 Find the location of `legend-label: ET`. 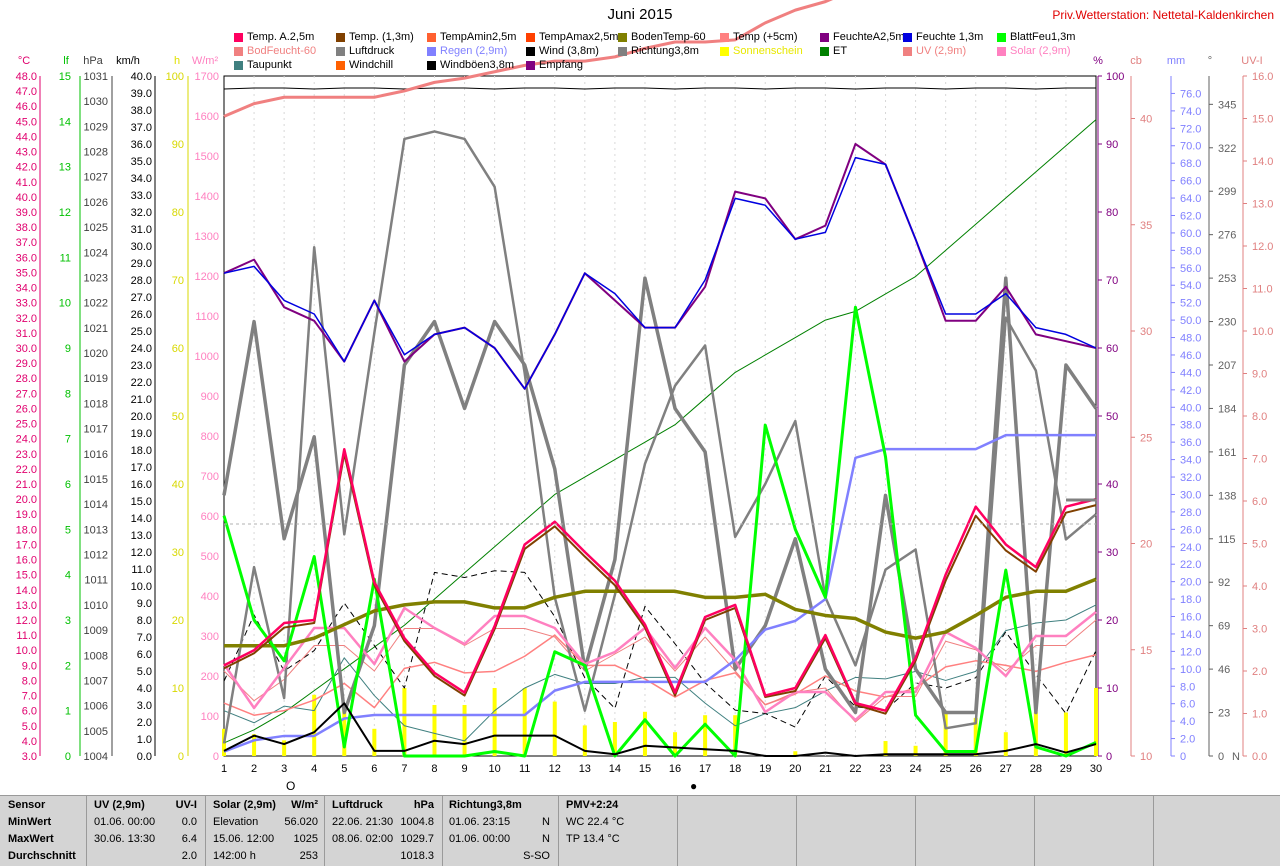

legend-label: ET is located at coordinates (840, 51).